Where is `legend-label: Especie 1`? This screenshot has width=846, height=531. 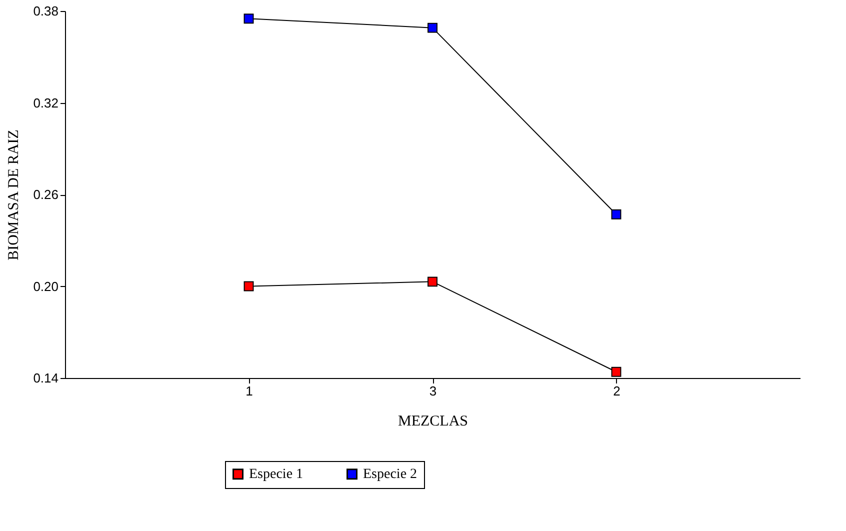
legend-label: Especie 1 is located at coordinates (276, 474).